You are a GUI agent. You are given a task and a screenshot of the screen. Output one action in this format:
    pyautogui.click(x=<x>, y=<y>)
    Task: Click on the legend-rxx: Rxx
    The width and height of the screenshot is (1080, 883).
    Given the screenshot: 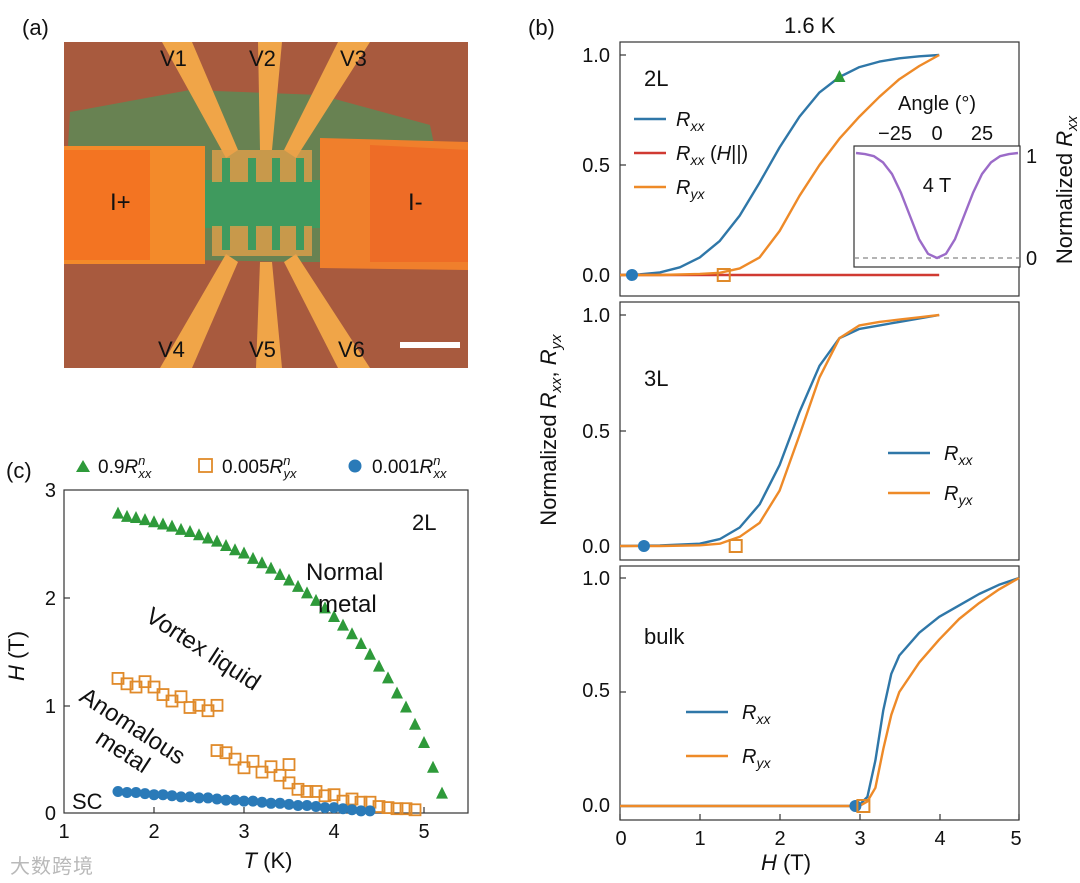 What is the action you would take?
    pyautogui.click(x=690, y=121)
    